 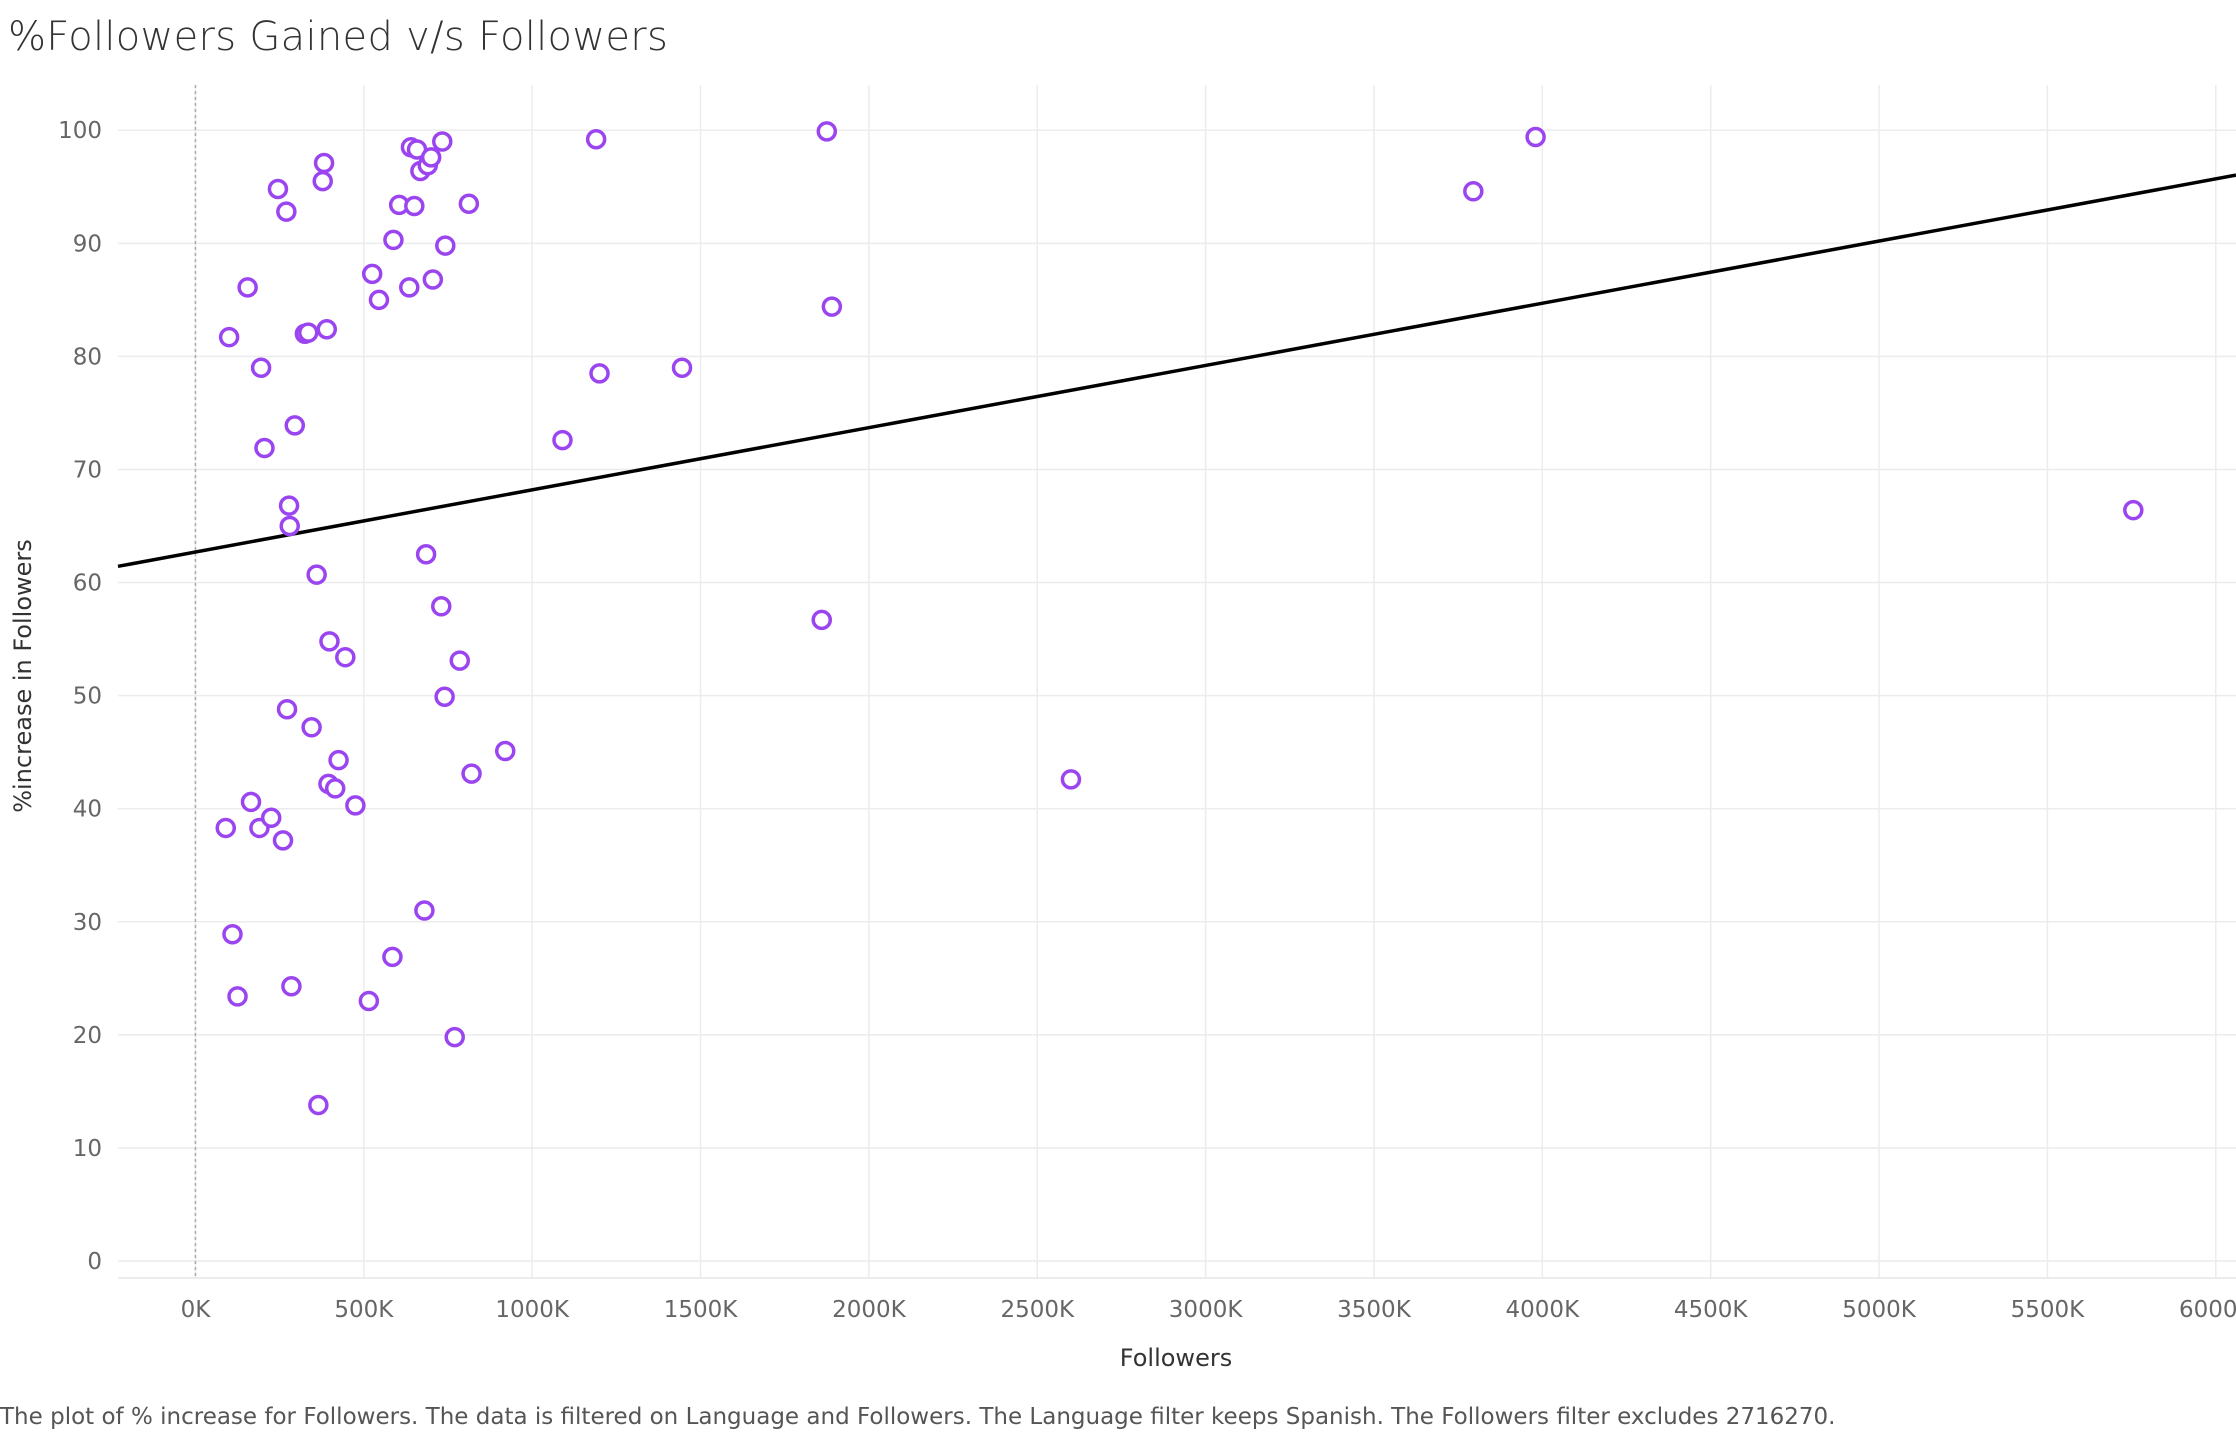 I want to click on x-tick-label: 1500K, so click(x=701, y=1310).